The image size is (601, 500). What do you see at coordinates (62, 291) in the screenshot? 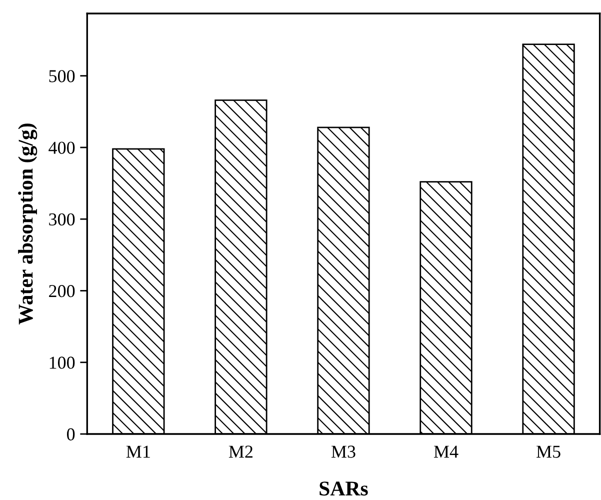
I see `y-tick-label: 200` at bounding box center [62, 291].